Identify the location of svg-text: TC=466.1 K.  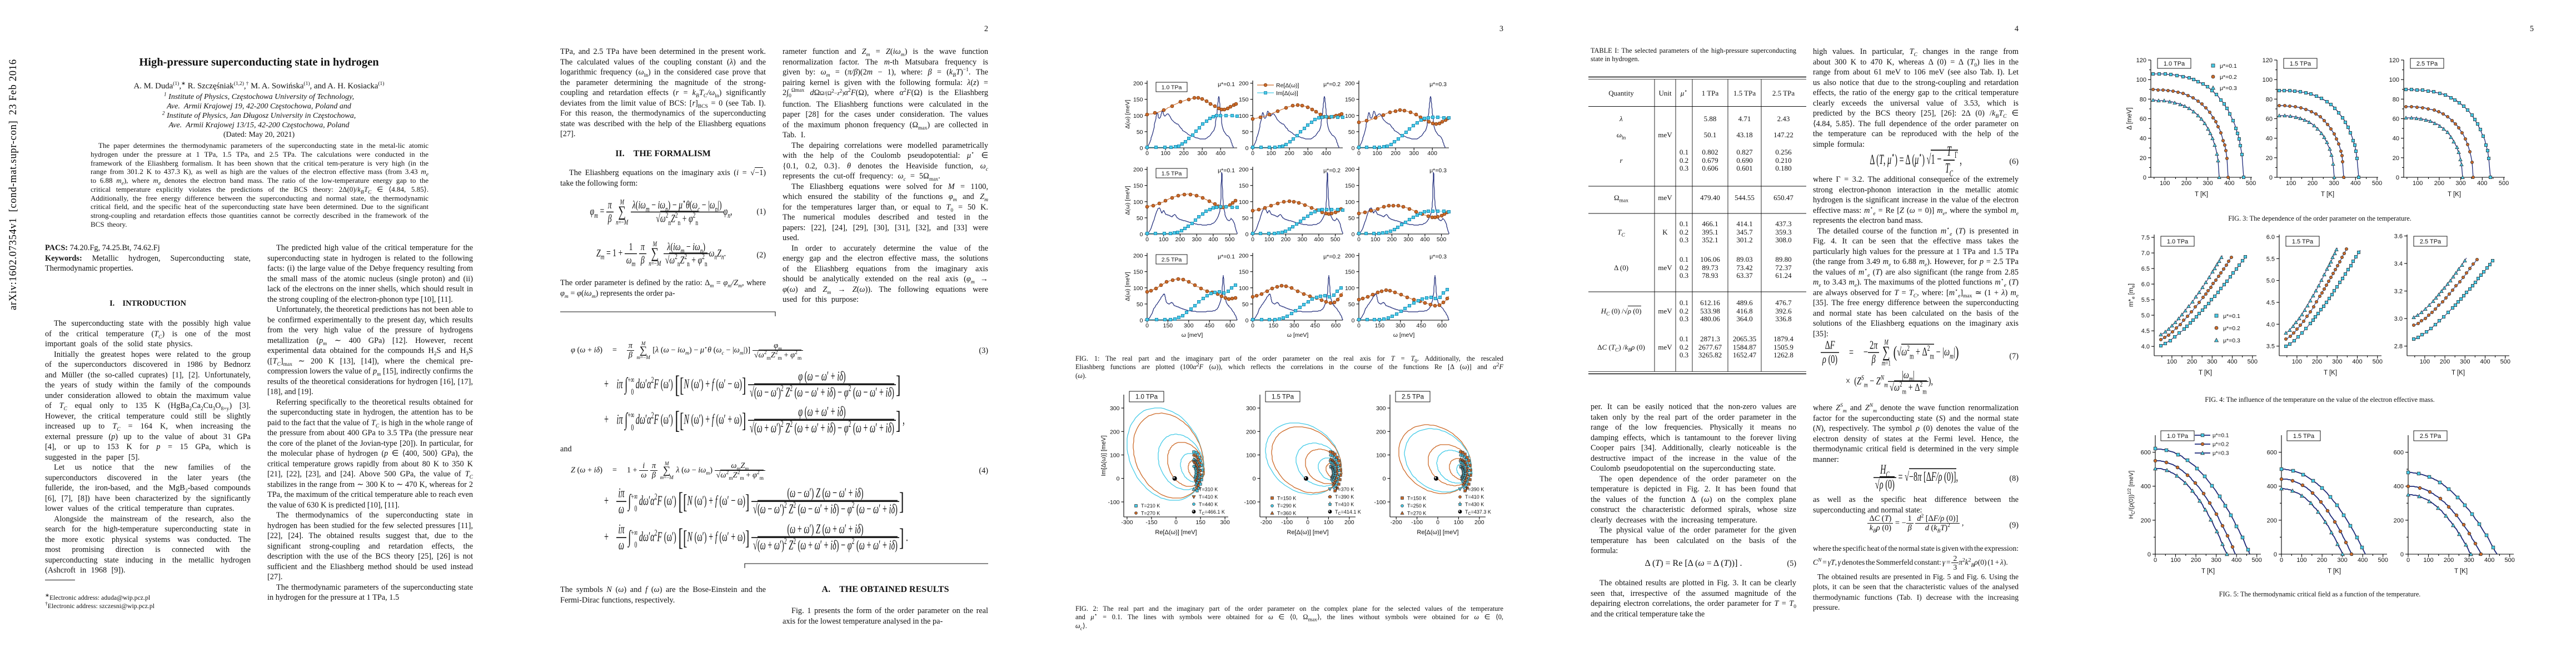
(1212, 512).